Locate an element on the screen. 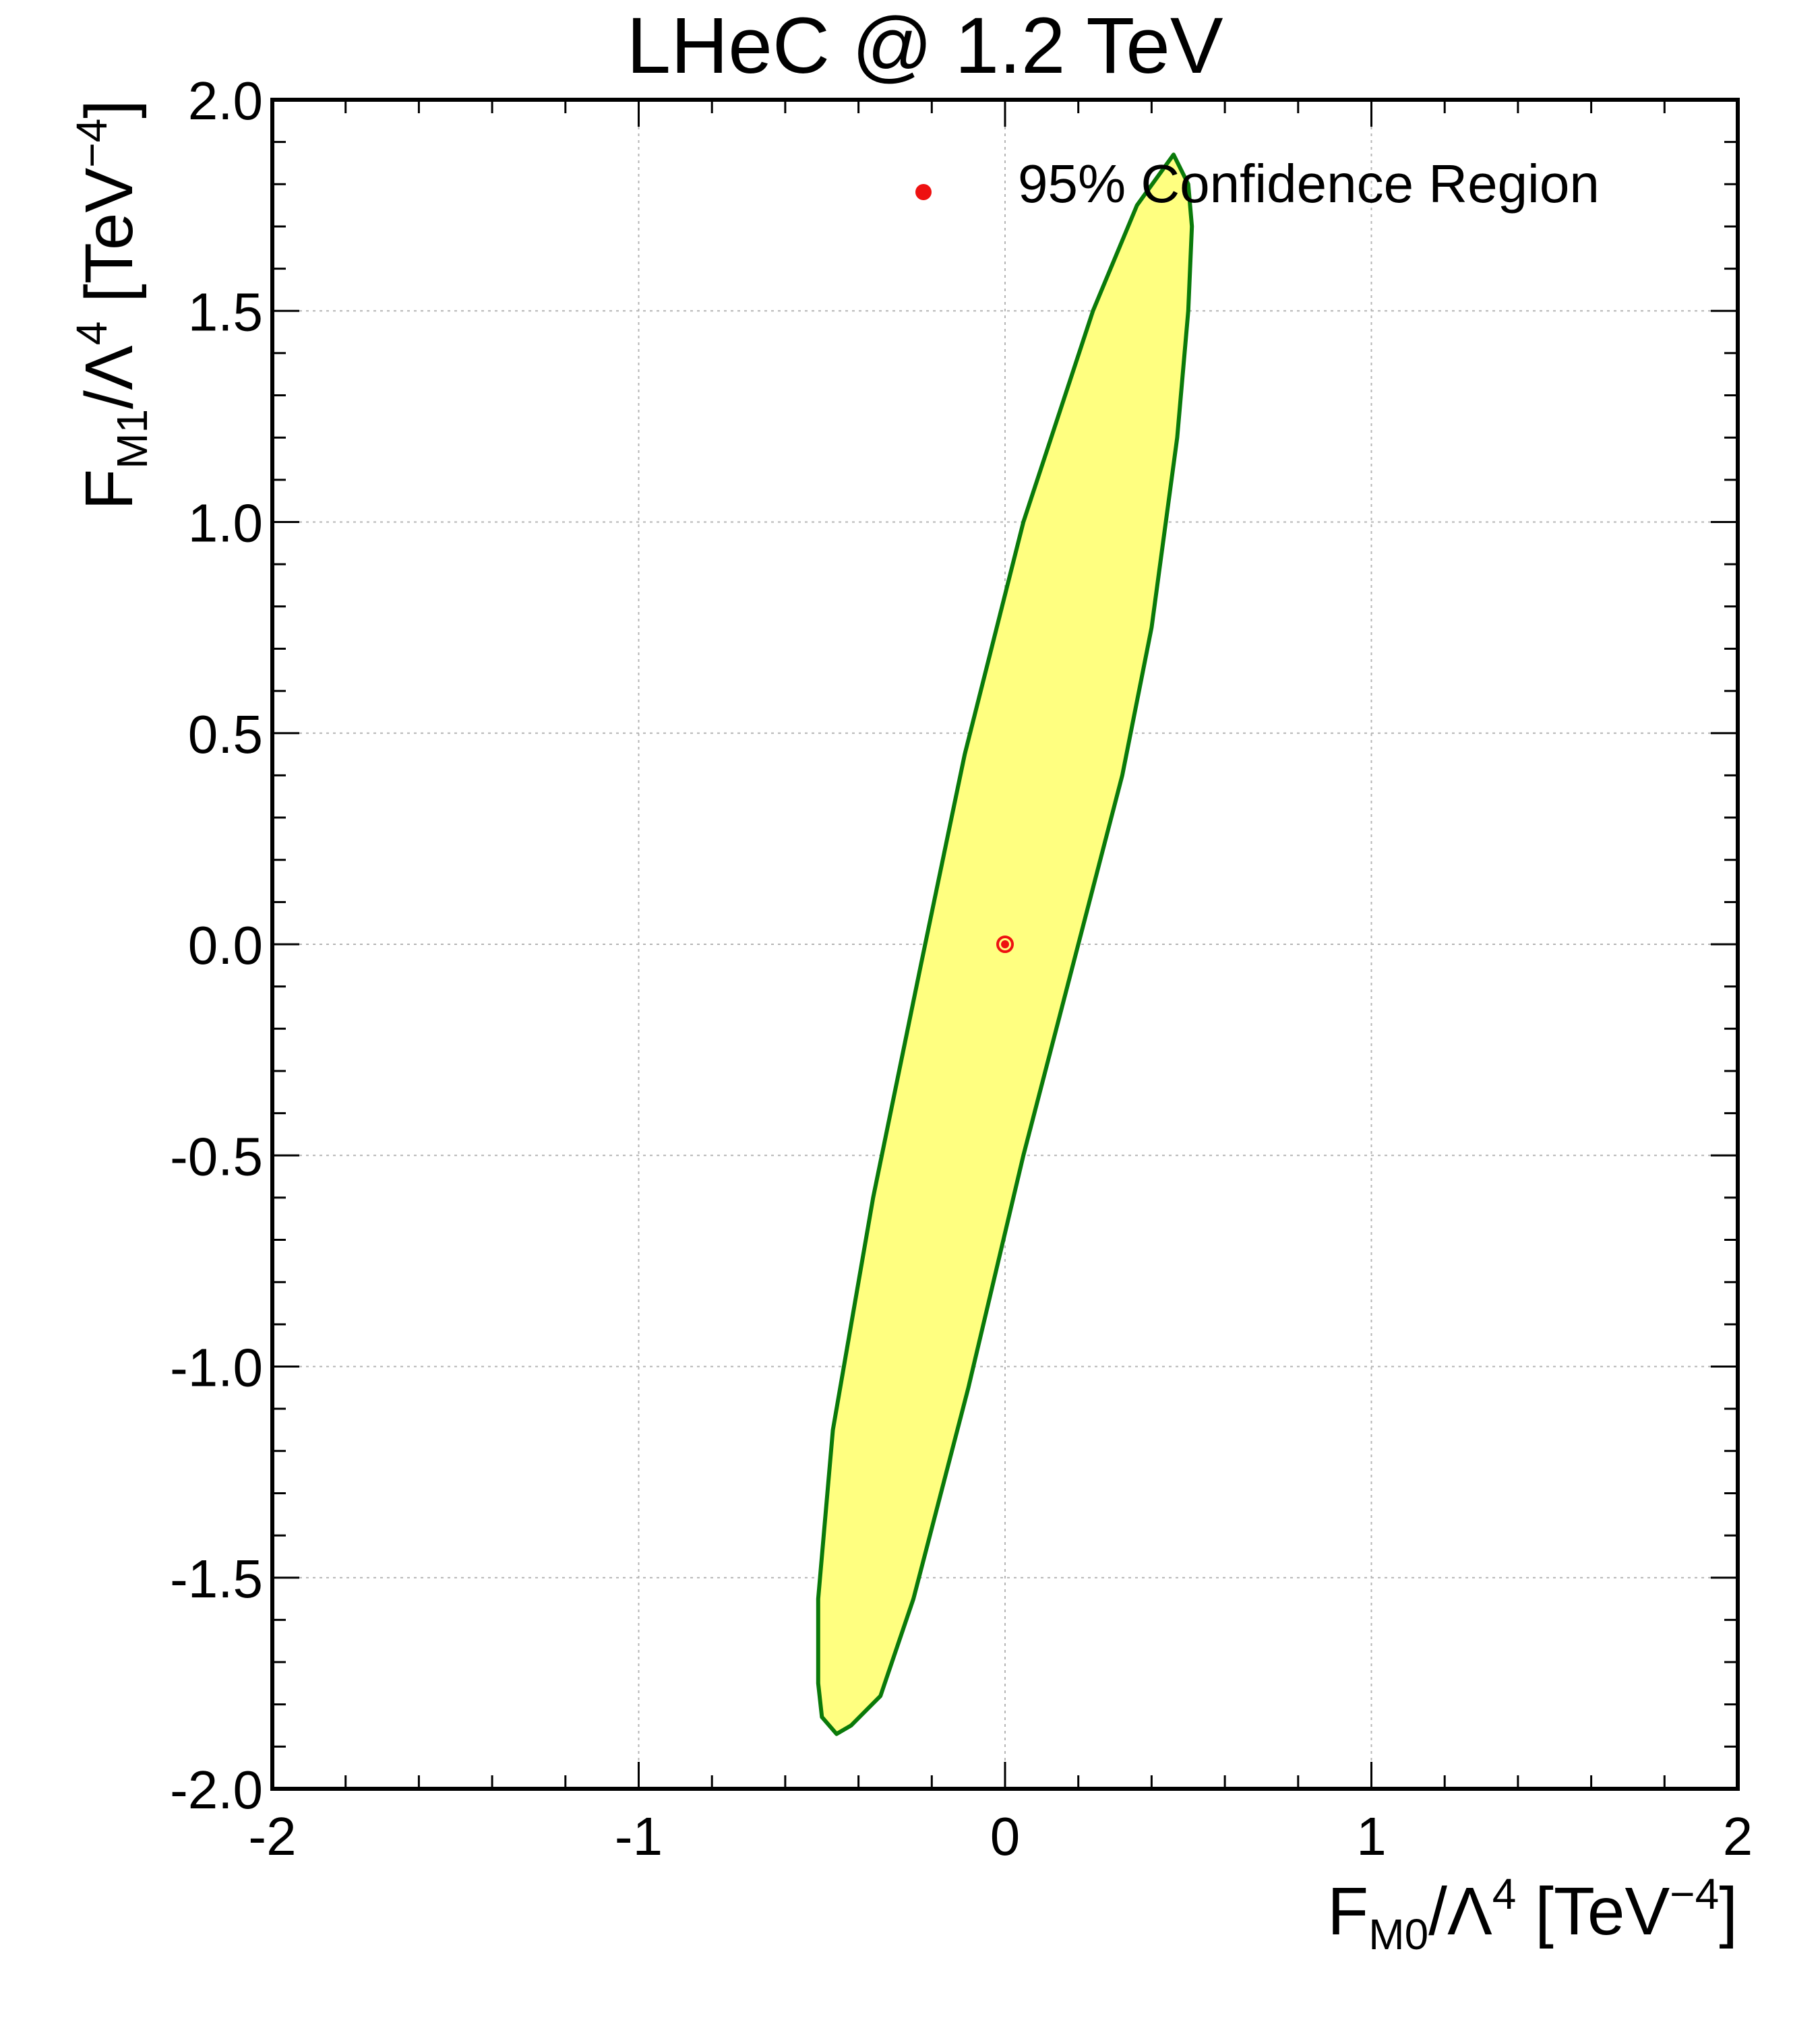 The image size is (1820, 2022). x-tick-label: -2 is located at coordinates (272, 1836).